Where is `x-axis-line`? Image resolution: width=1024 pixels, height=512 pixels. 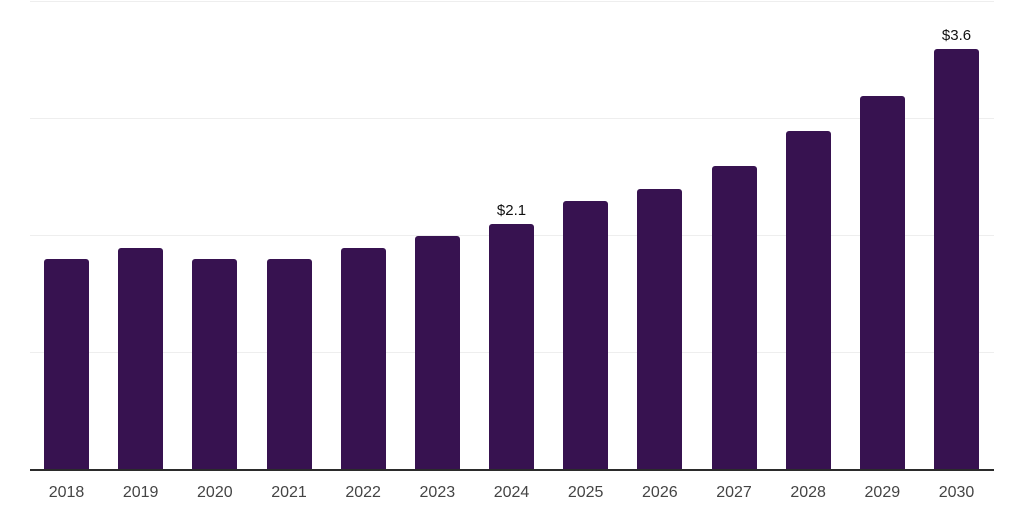
x-axis-line is located at coordinates (512, 470).